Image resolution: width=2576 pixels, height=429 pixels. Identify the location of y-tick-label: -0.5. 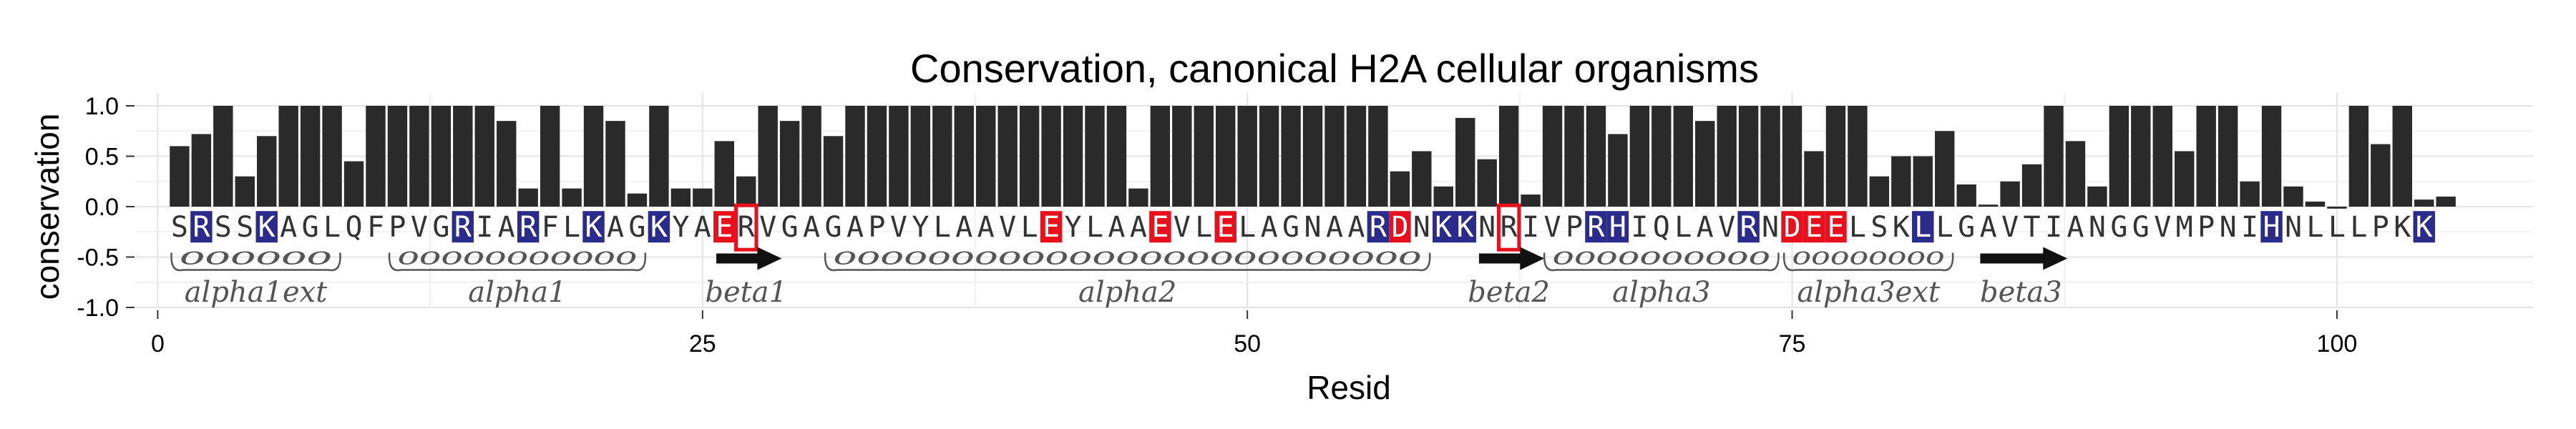
(98, 258).